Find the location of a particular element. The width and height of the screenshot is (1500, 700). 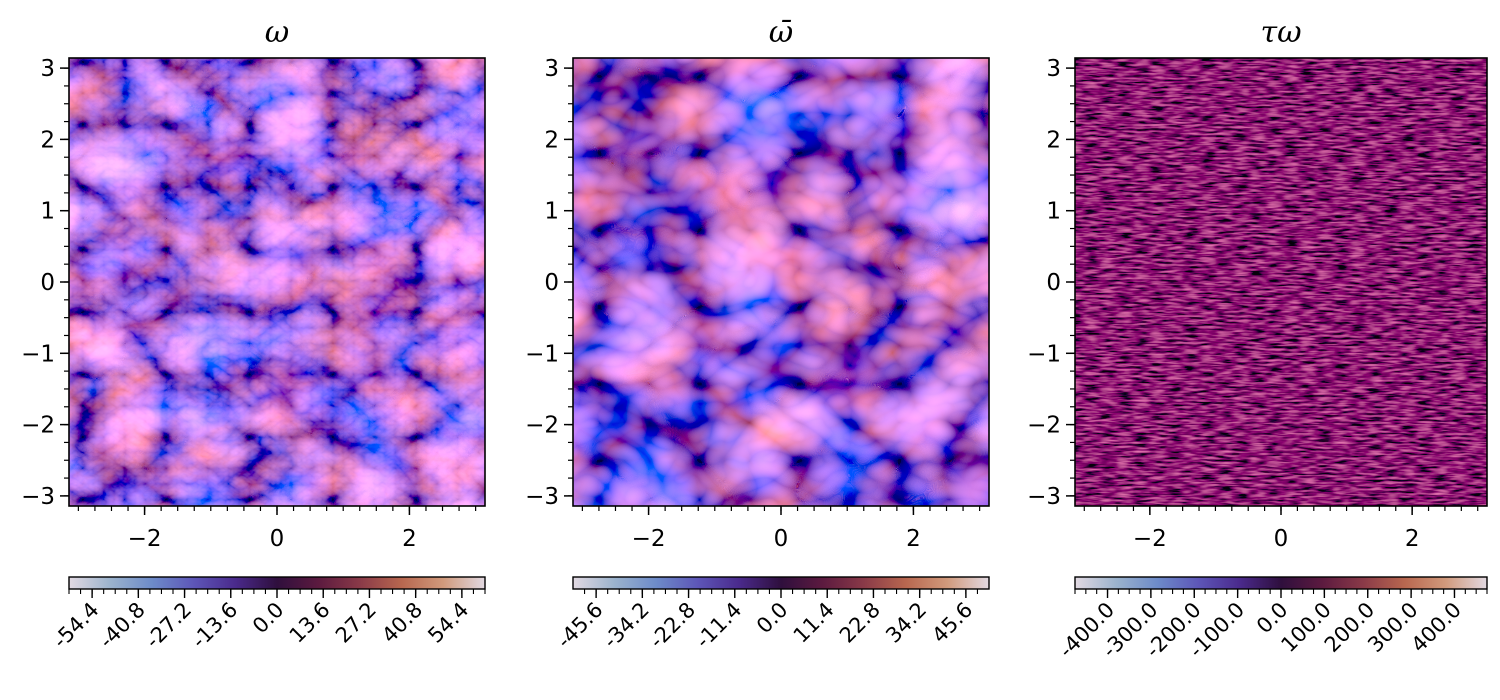

colorbar-tick-label: 11.4 is located at coordinates (814, 623).